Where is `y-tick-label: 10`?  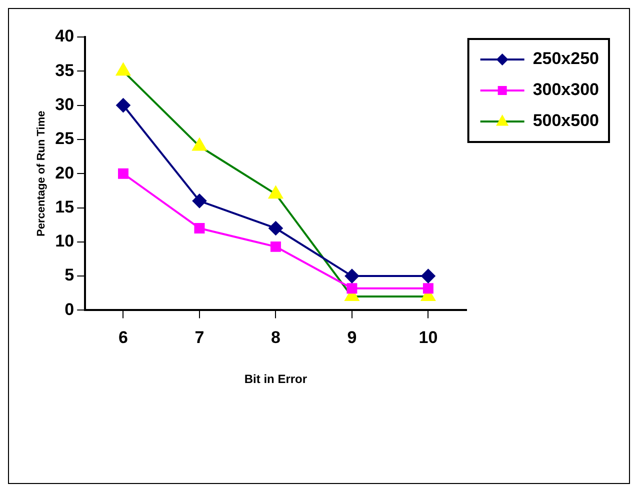 y-tick-label: 10 is located at coordinates (64, 241).